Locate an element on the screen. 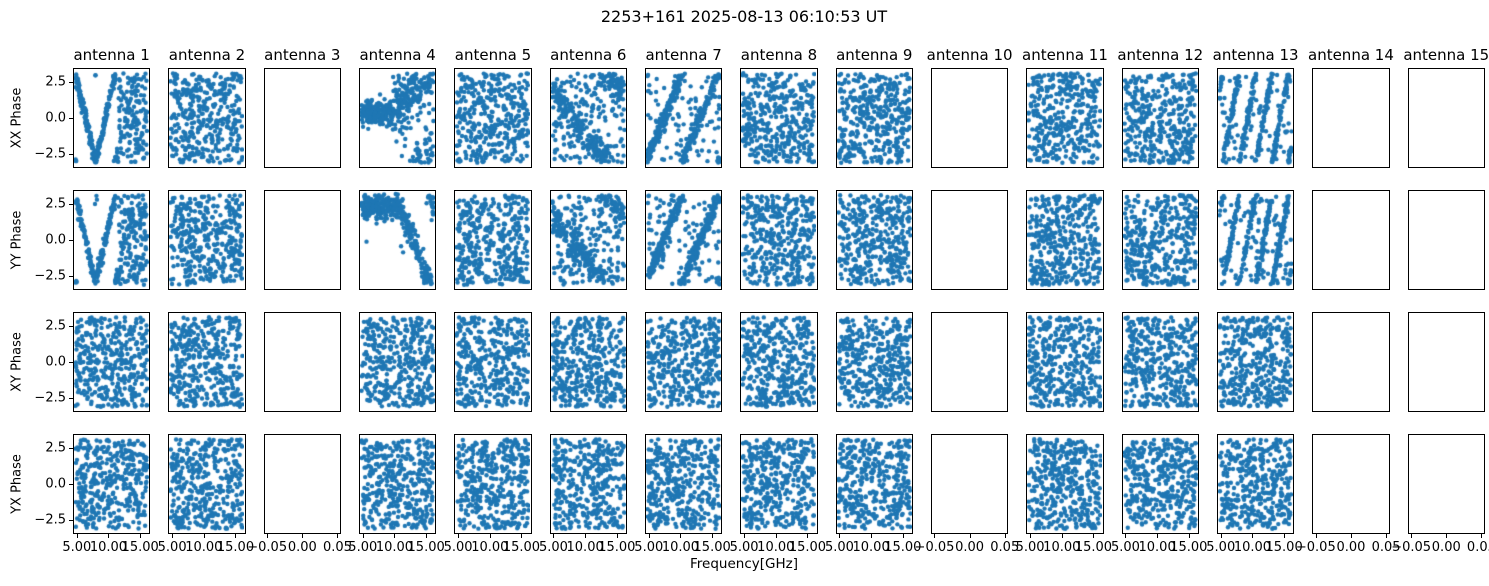  subplot-title-antenna-8: antenna 8 is located at coordinates (779, 55).